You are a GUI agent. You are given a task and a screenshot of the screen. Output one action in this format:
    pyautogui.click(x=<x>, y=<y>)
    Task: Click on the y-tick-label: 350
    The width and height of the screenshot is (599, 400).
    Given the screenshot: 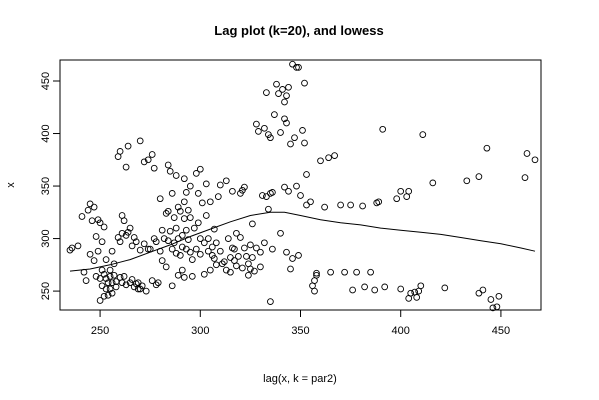 What is the action you would take?
    pyautogui.click(x=46, y=186)
    